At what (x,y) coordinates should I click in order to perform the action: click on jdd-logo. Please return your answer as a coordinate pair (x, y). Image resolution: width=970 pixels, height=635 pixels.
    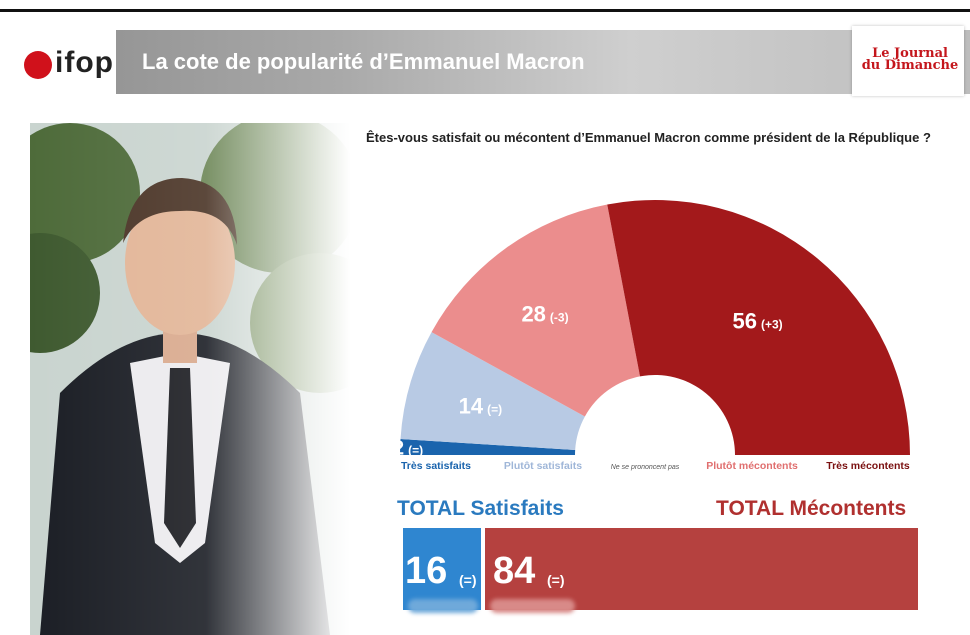
    Looking at the image, I should click on (908, 61).